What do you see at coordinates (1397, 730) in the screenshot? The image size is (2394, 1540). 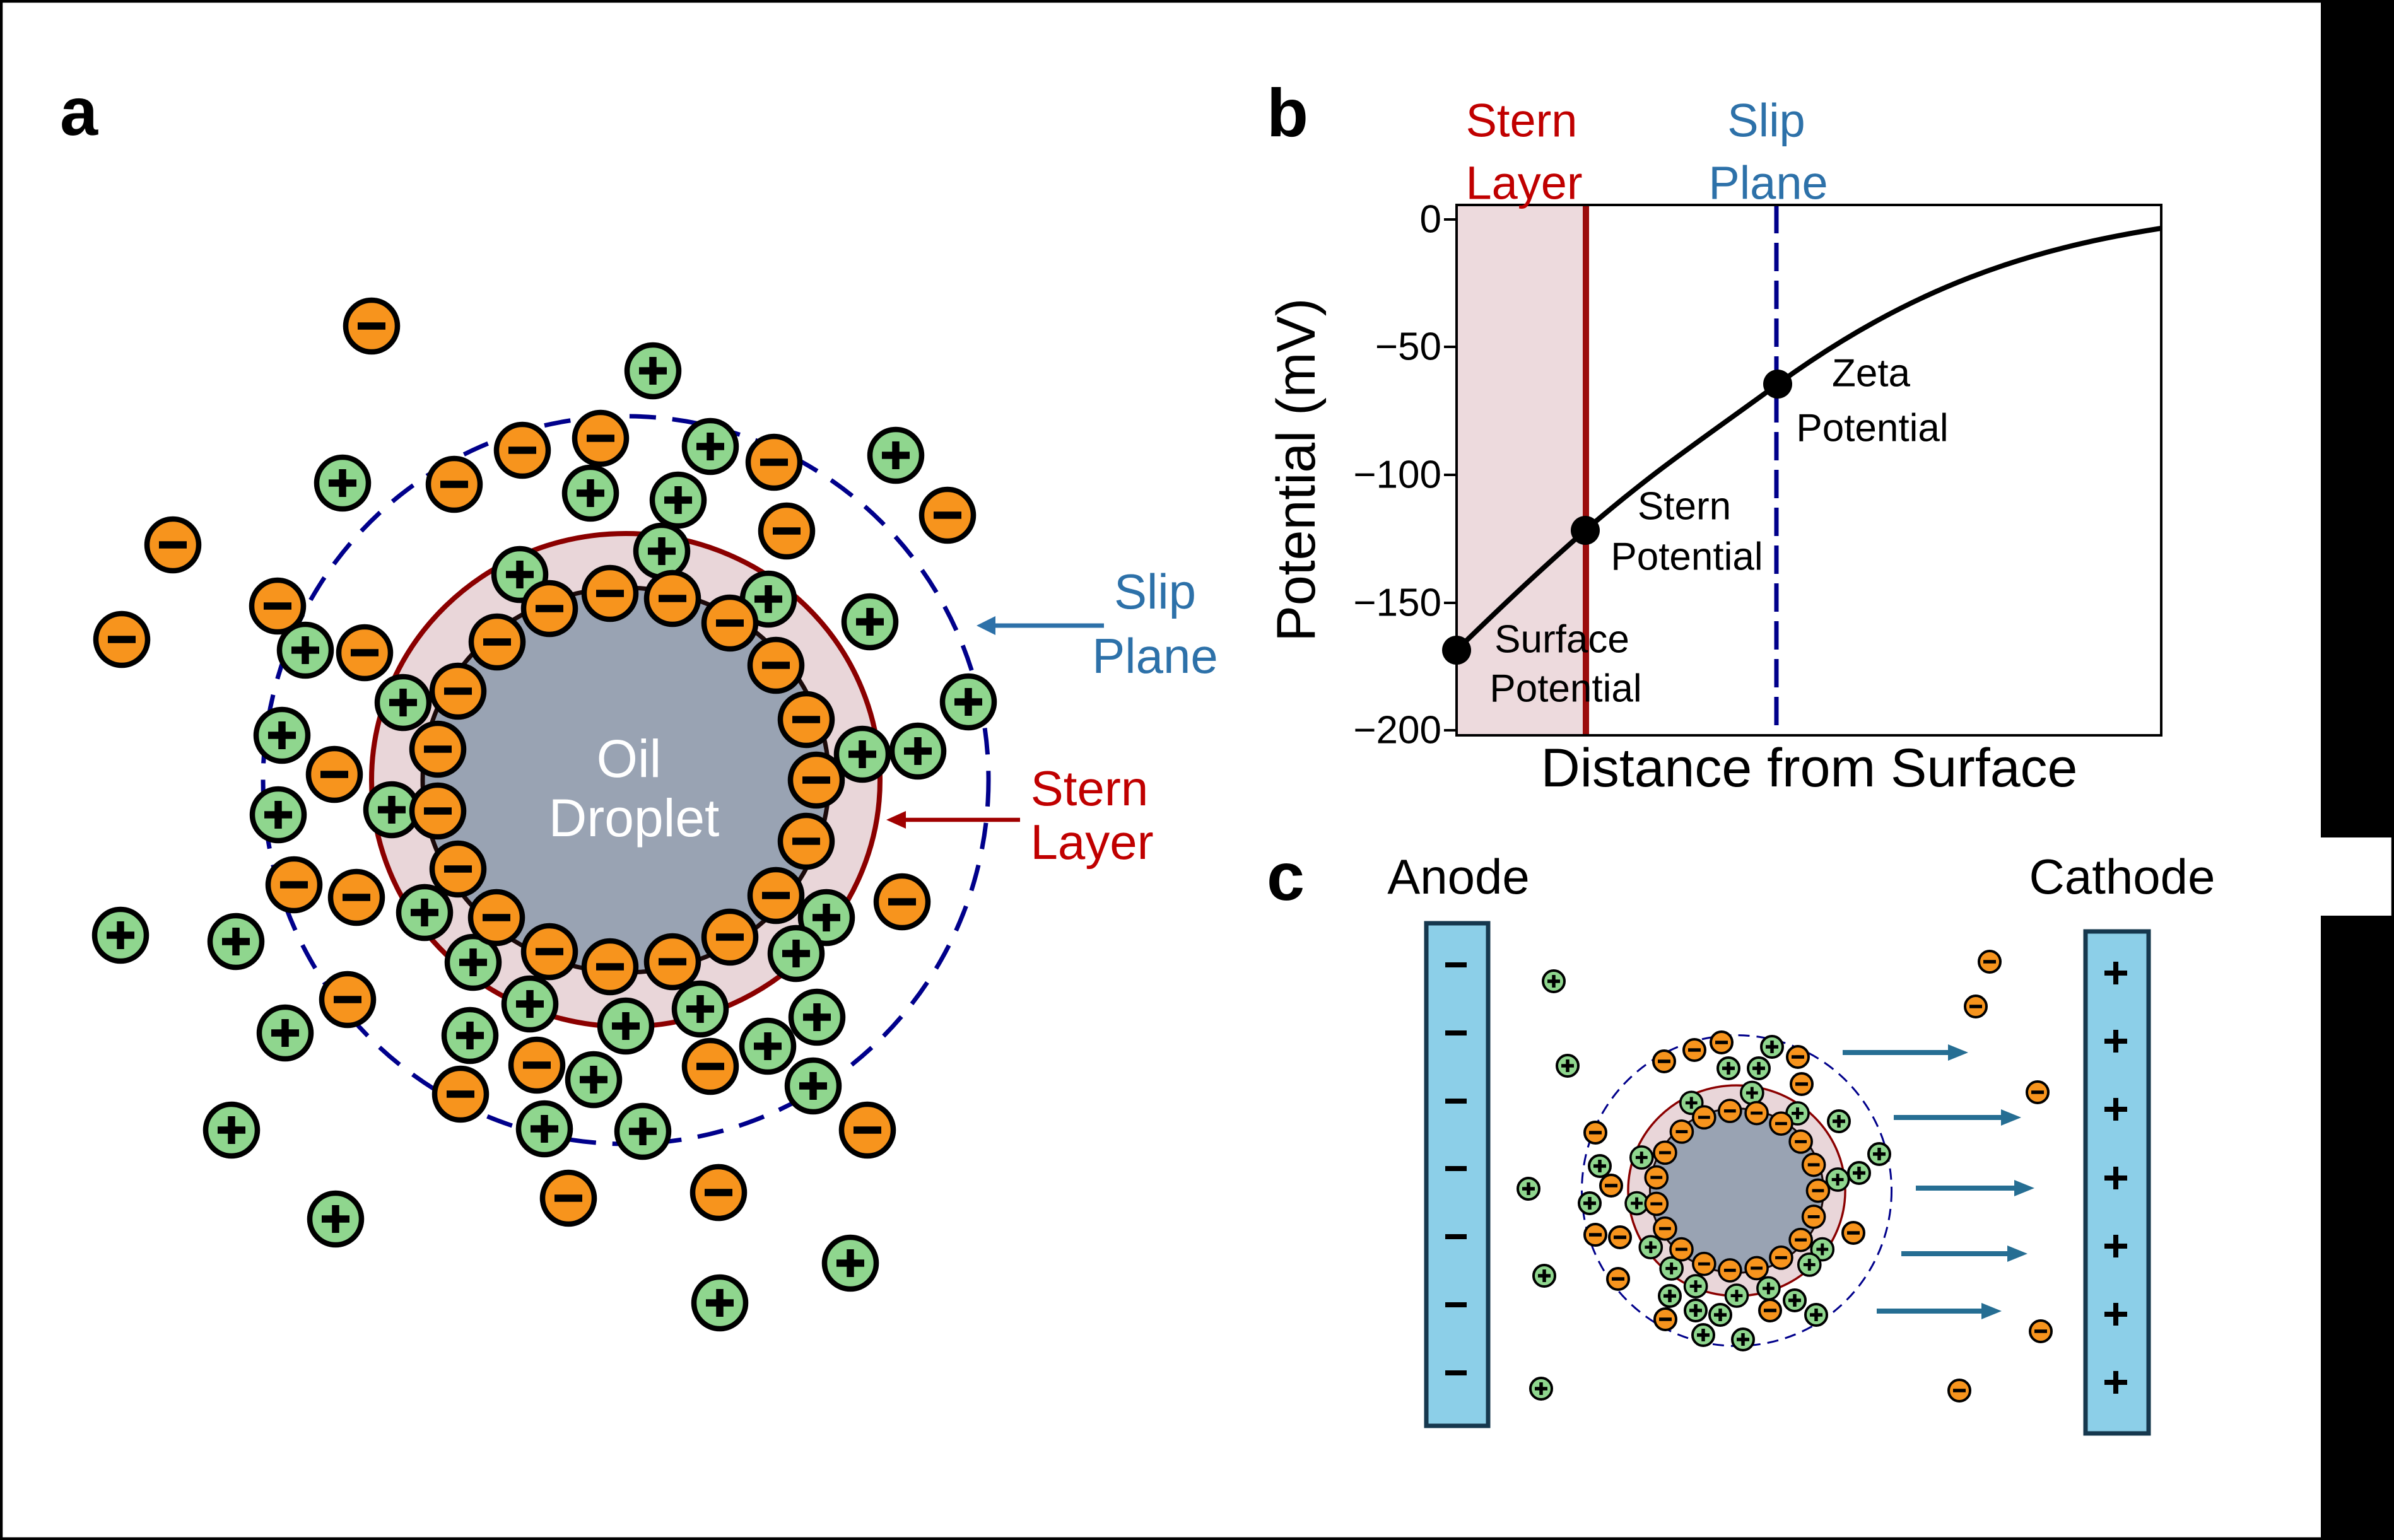 I see `svg-text: −200` at bounding box center [1397, 730].